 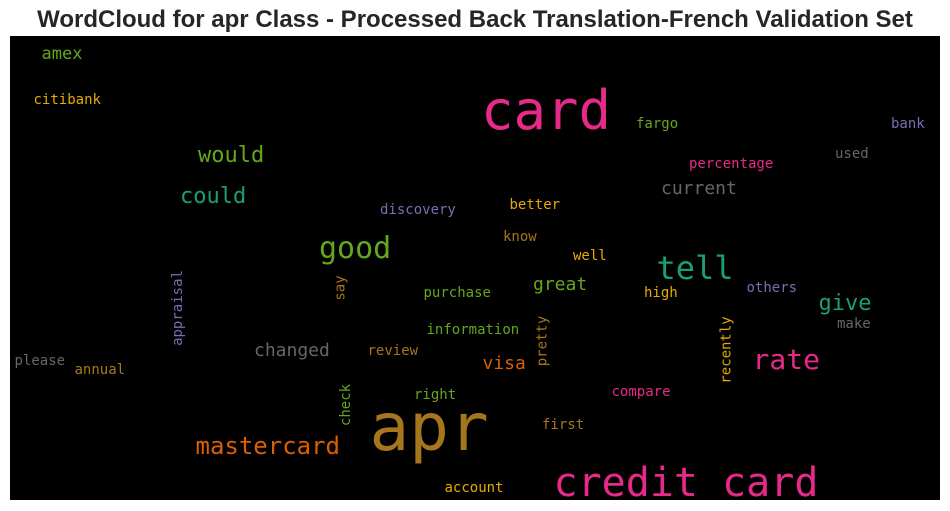 What do you see at coordinates (686, 480) in the screenshot?
I see `word-credit-card: credit card` at bounding box center [686, 480].